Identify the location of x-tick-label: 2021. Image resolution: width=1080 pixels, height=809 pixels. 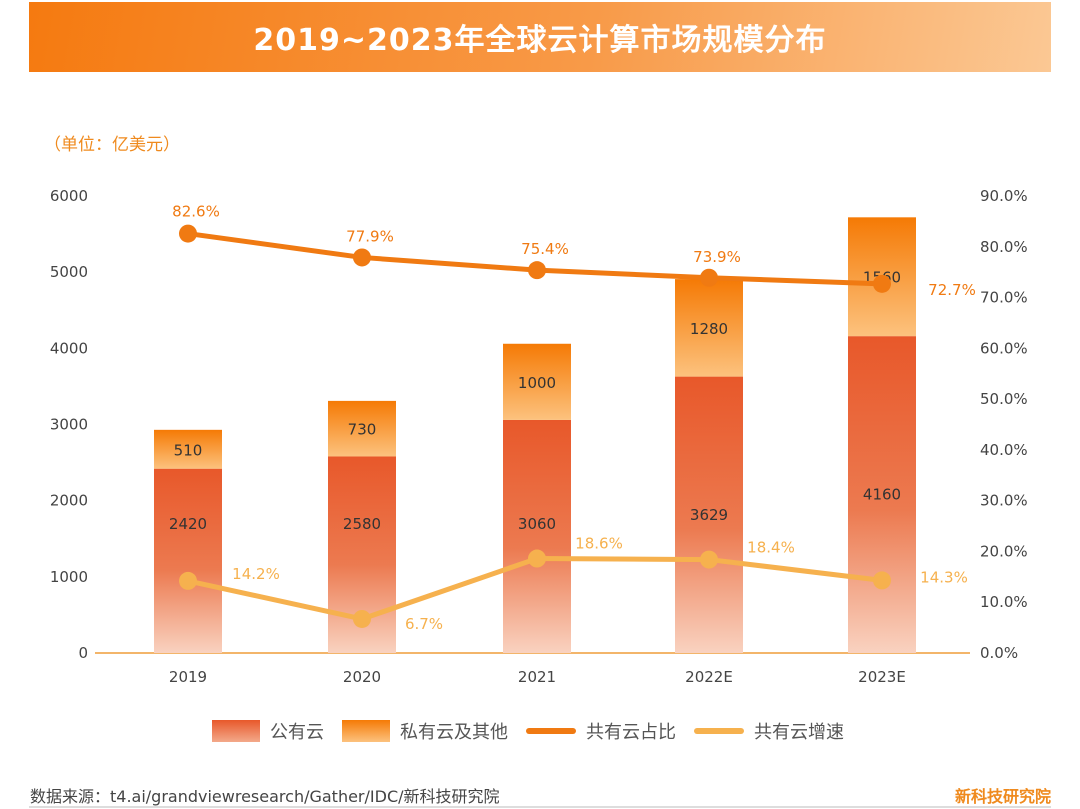
(537, 677).